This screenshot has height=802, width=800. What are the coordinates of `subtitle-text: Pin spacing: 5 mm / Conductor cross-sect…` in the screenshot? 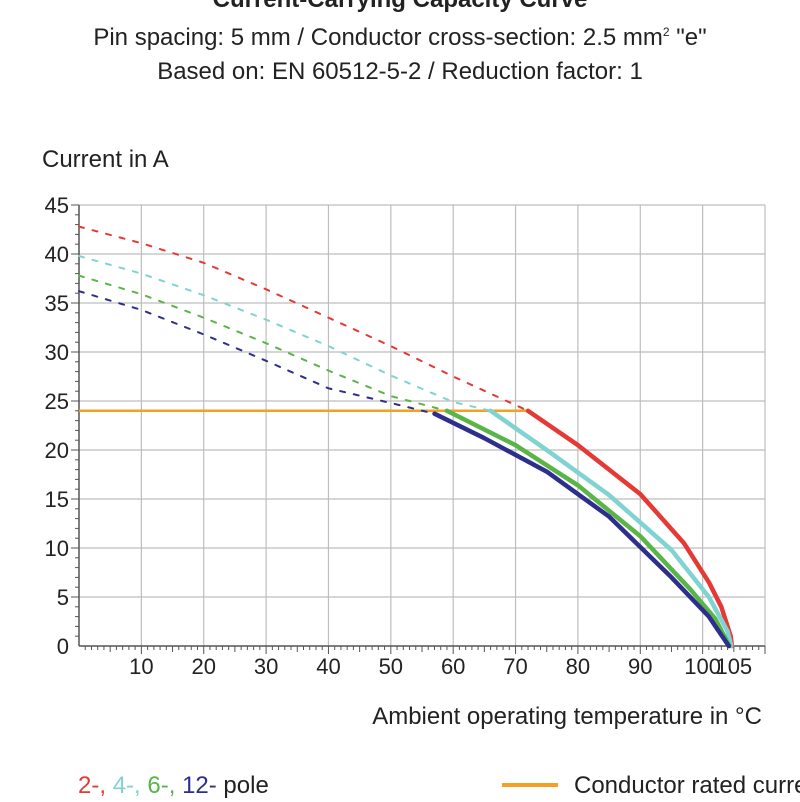 It's located at (378, 37).